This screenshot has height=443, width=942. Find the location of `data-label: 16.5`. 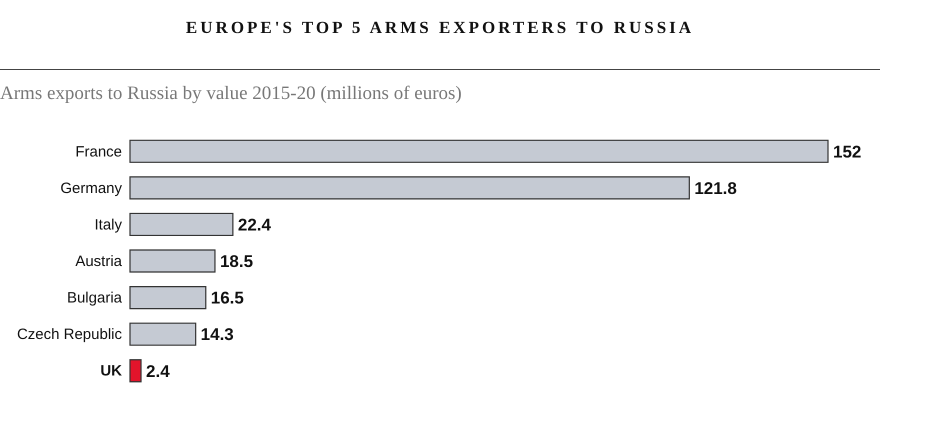

data-label: 16.5 is located at coordinates (227, 298).